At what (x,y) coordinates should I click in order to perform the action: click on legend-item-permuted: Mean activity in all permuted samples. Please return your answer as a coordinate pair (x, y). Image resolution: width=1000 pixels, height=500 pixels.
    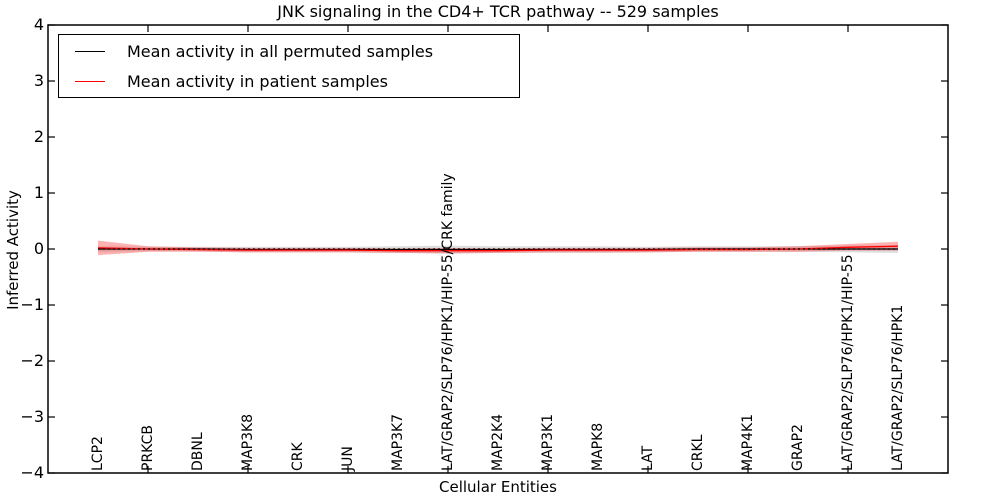
    Looking at the image, I should click on (289, 51).